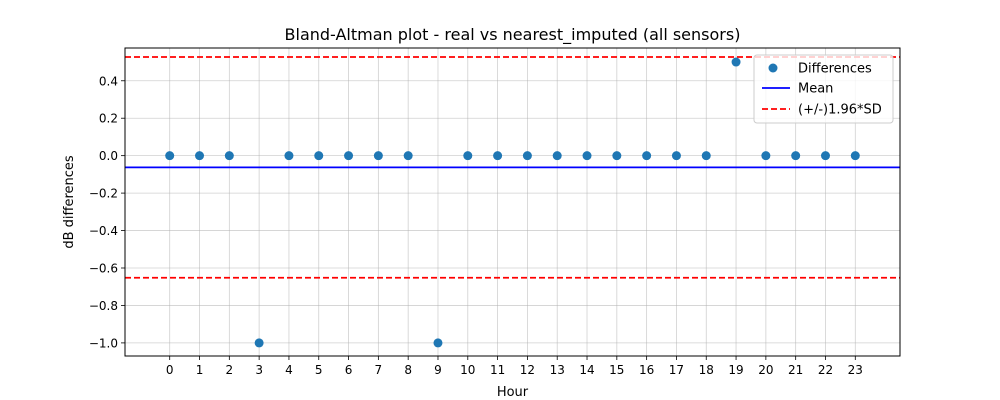 The width and height of the screenshot is (1000, 400). I want to click on x-tick-label: 7, so click(379, 370).